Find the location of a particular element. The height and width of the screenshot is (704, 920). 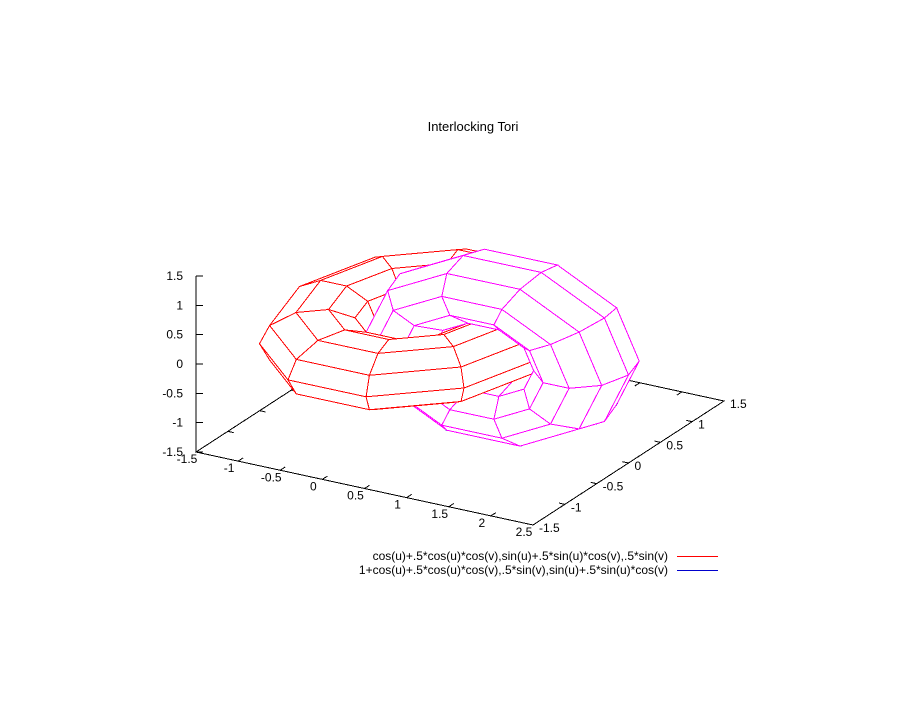

y-tick-label: -0.5 is located at coordinates (613, 487).